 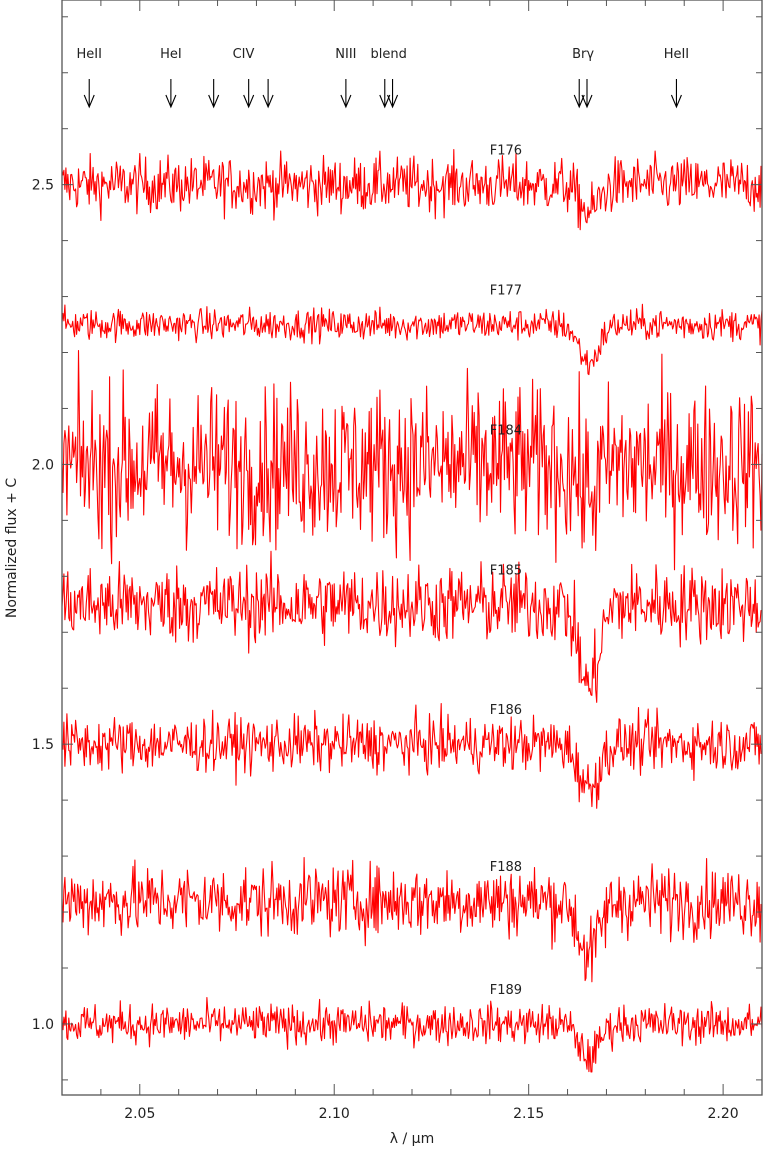 What do you see at coordinates (43, 745) in the screenshot?
I see `y-tick-label: 1.5` at bounding box center [43, 745].